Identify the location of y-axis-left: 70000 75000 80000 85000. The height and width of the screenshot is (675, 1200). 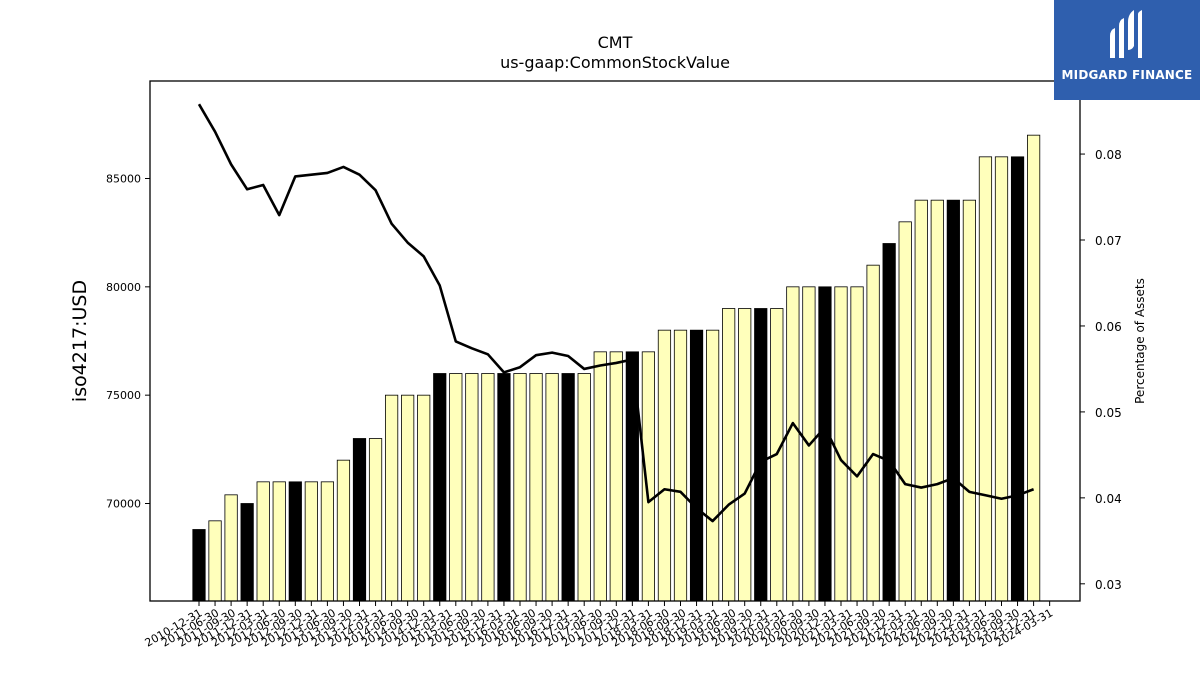
(128, 342).